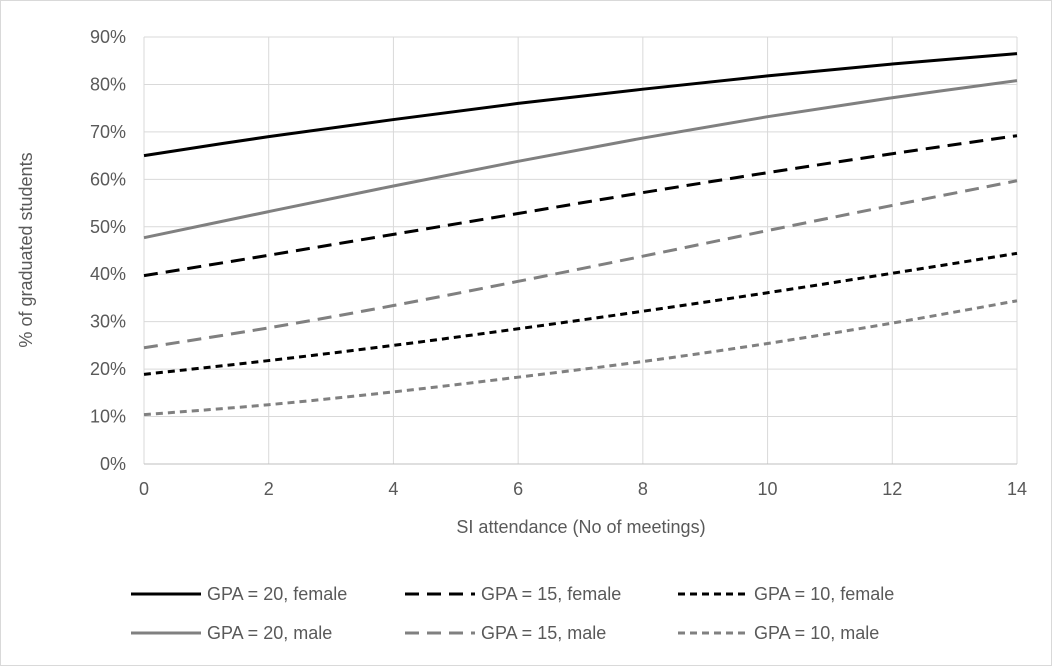  Describe the element at coordinates (768, 489) in the screenshot. I see `x-tick-label: 10` at that location.